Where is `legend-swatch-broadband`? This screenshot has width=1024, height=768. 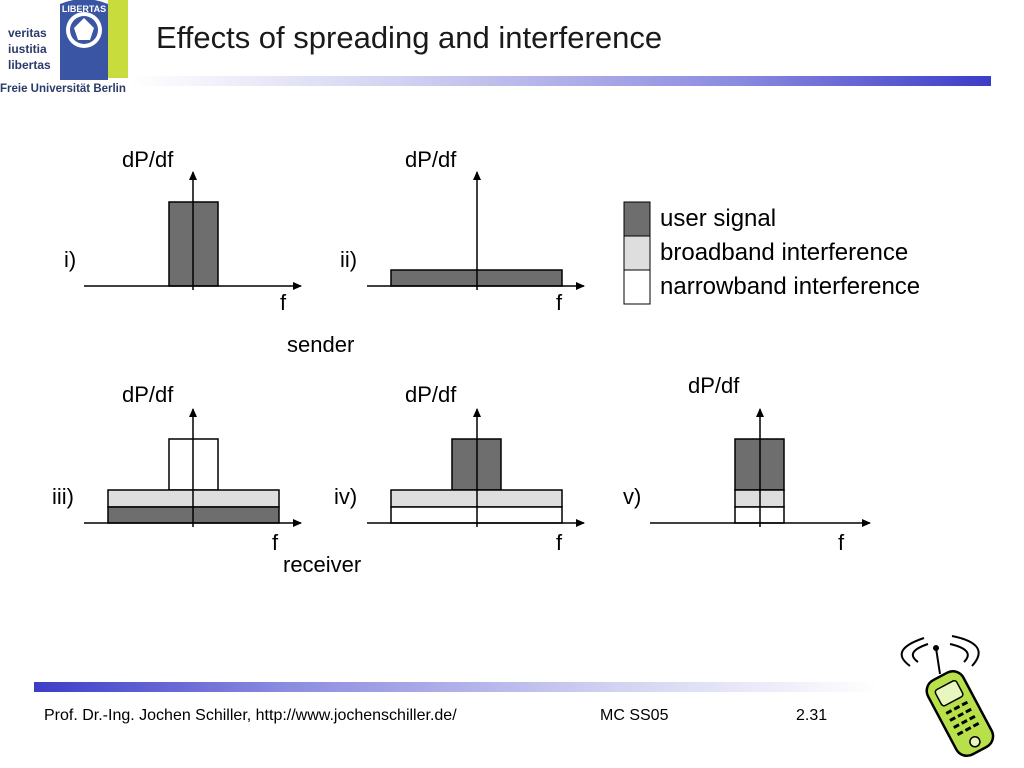
legend-swatch-broadband is located at coordinates (637, 253).